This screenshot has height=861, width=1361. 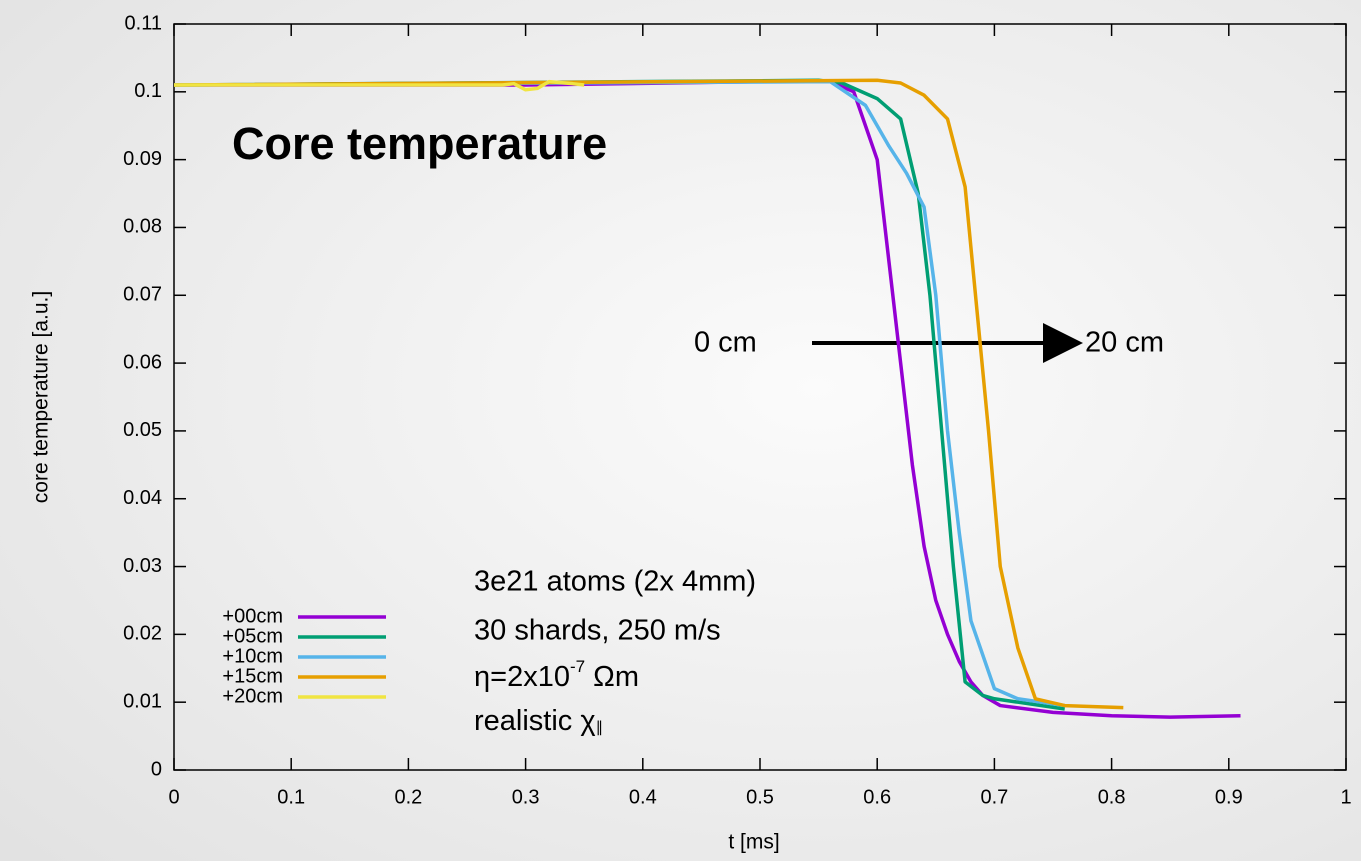 What do you see at coordinates (156, 769) in the screenshot?
I see `y-tick-label: 0` at bounding box center [156, 769].